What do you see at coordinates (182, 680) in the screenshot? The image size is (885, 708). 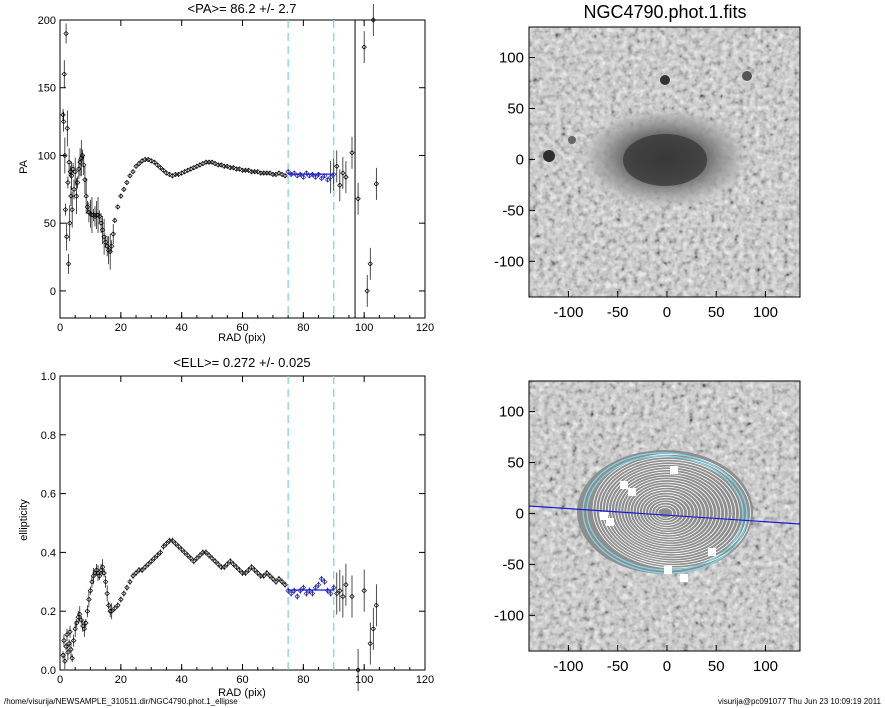 I see `x-tick-label: 40` at bounding box center [182, 680].